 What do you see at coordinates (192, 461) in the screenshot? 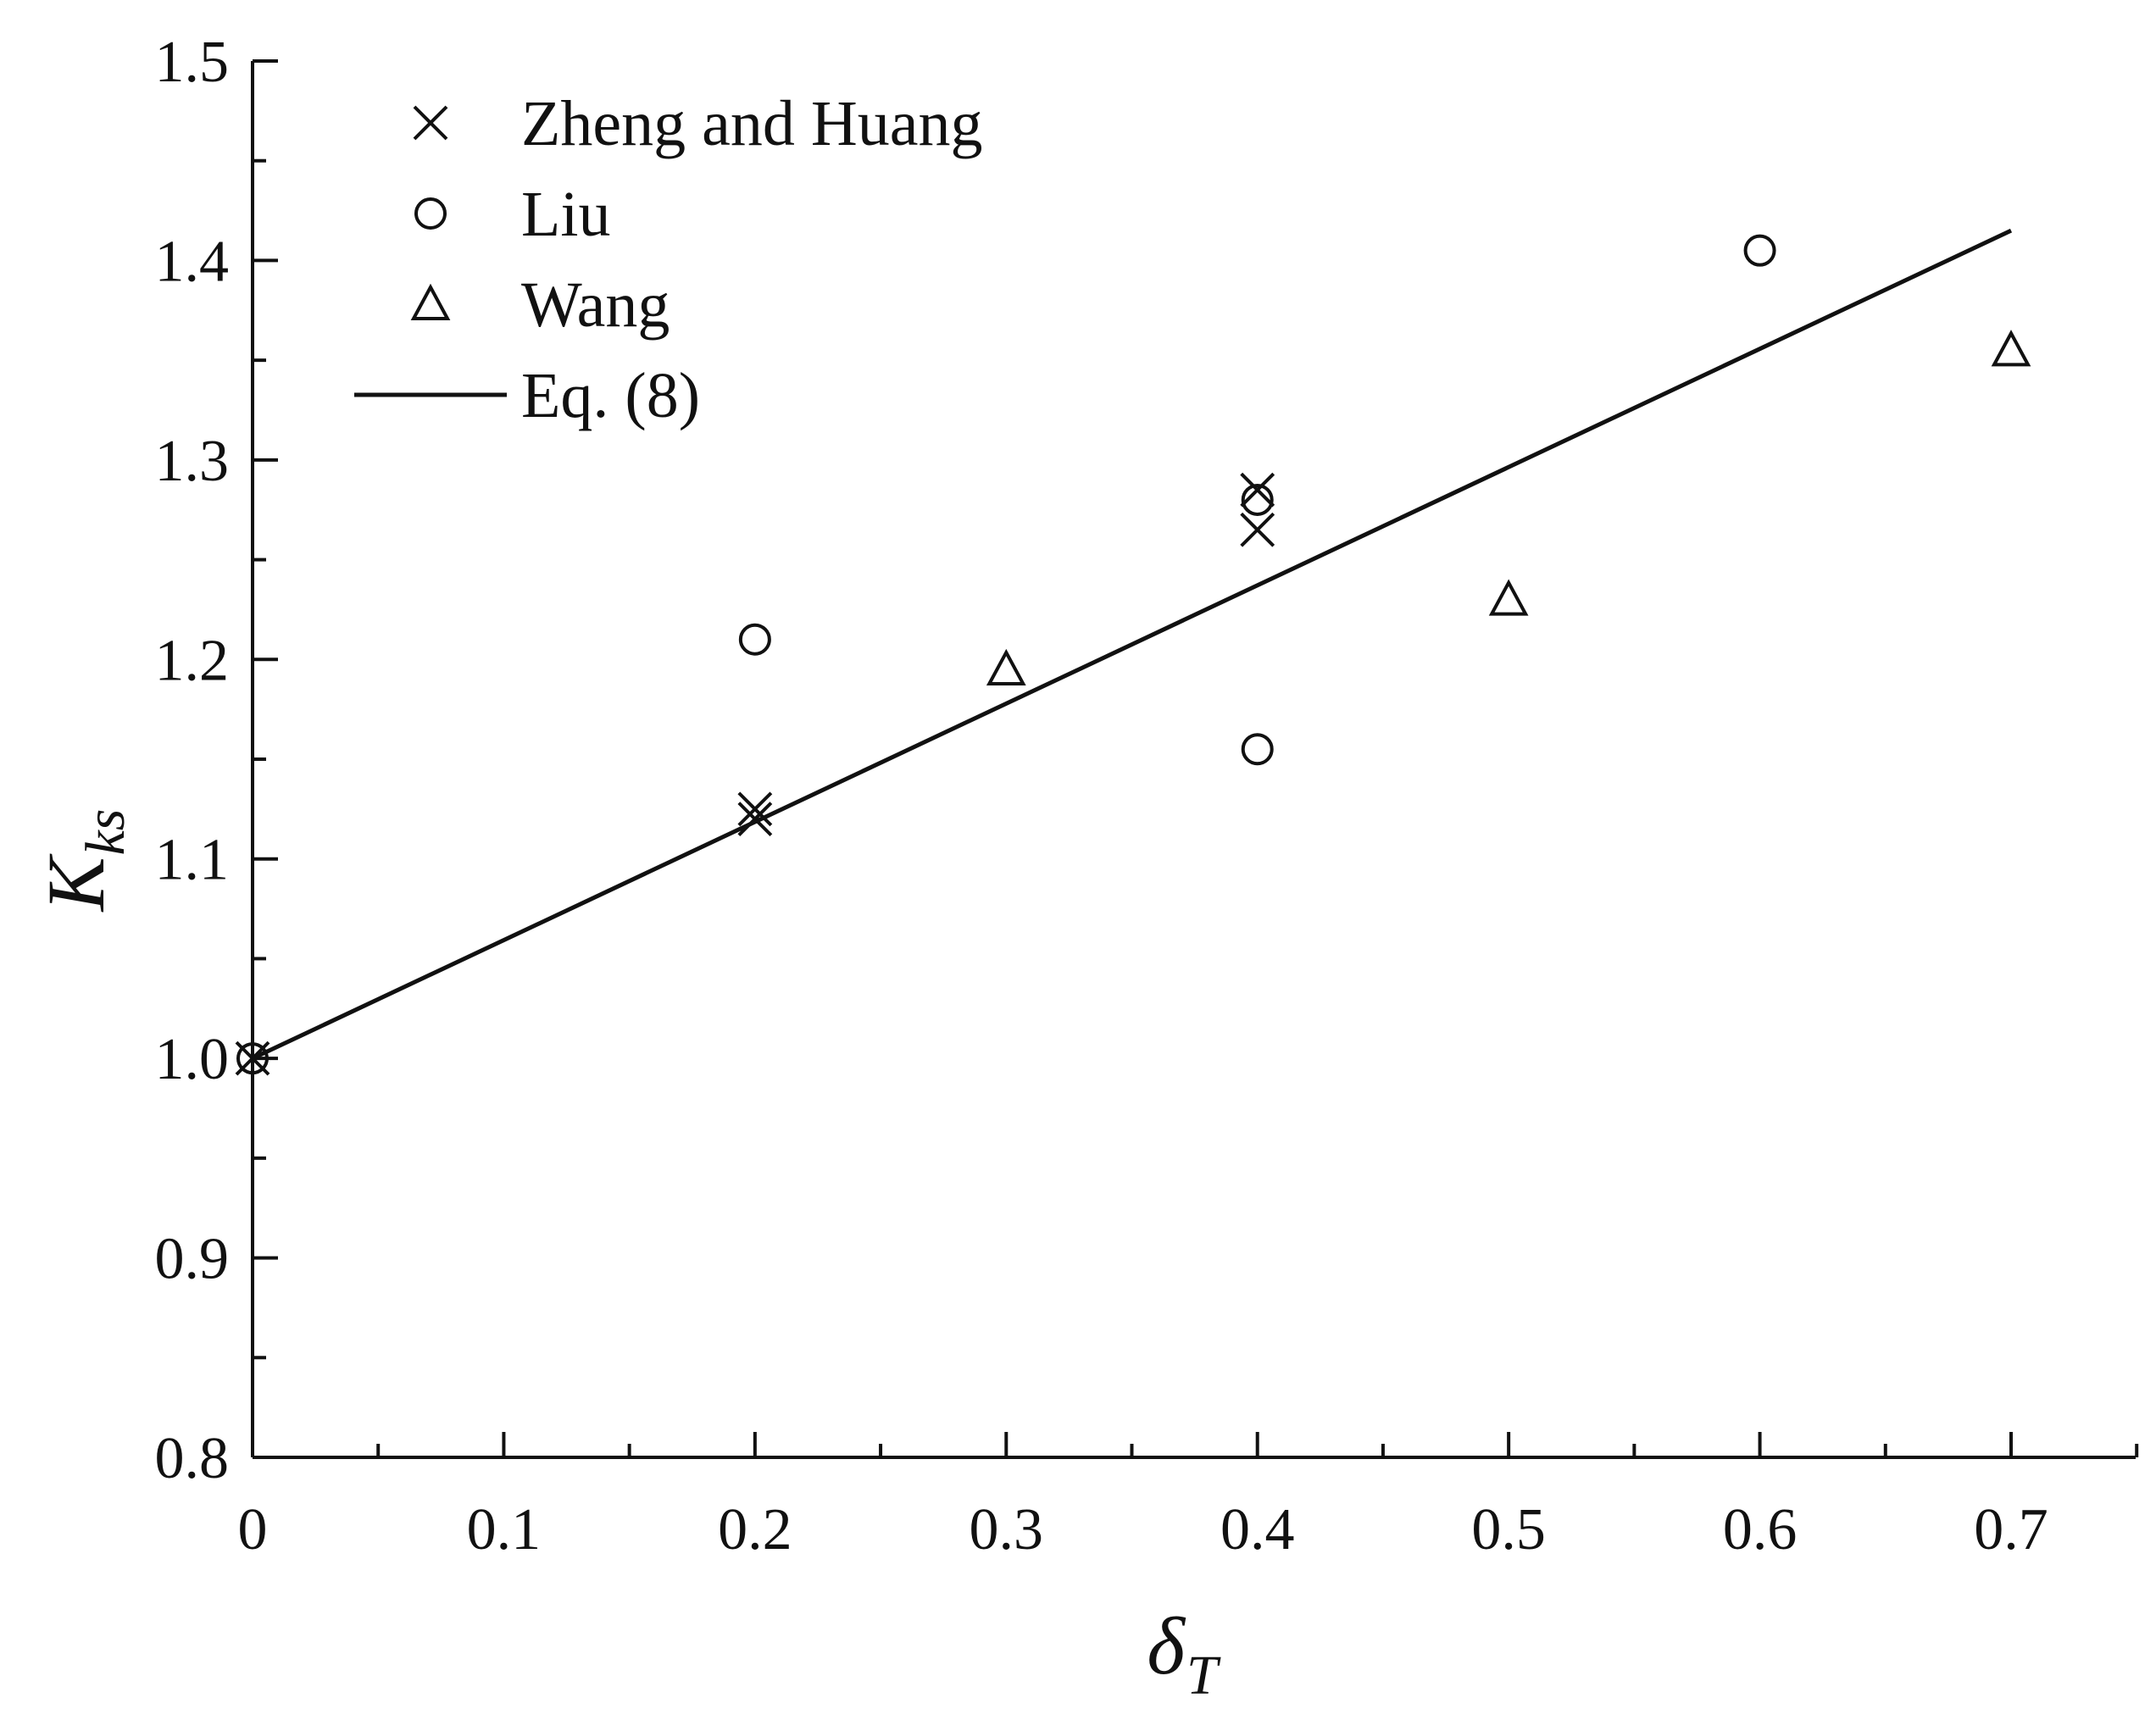
I see `y-tick-label: 1.3` at bounding box center [192, 461].